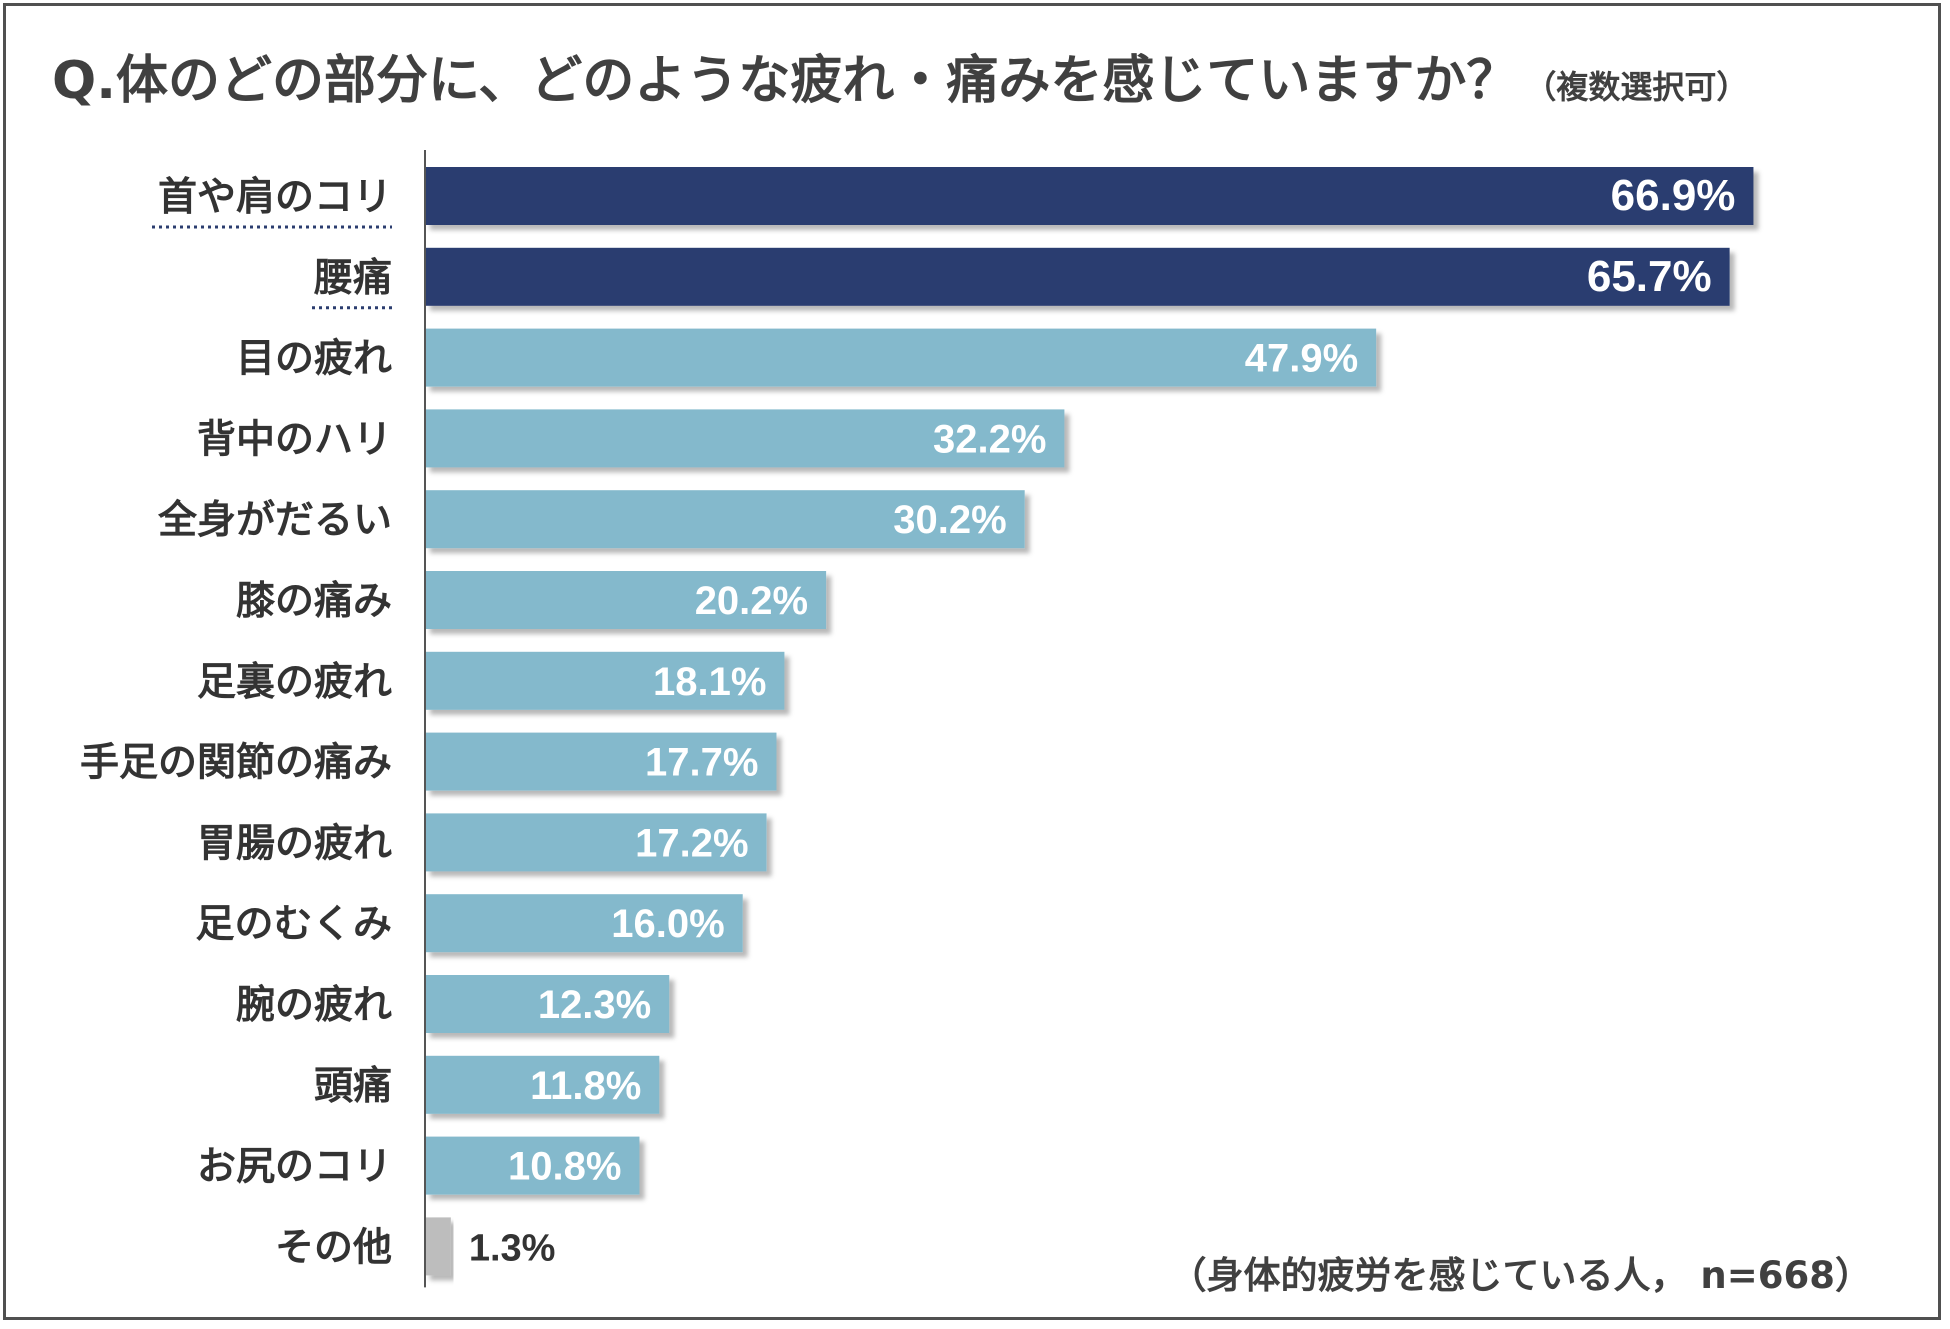  Describe the element at coordinates (785, 81) in the screenshot. I see `title-main: Q.体のどの部分に、どのような疲れ・痛みを感じていますか？` at that location.